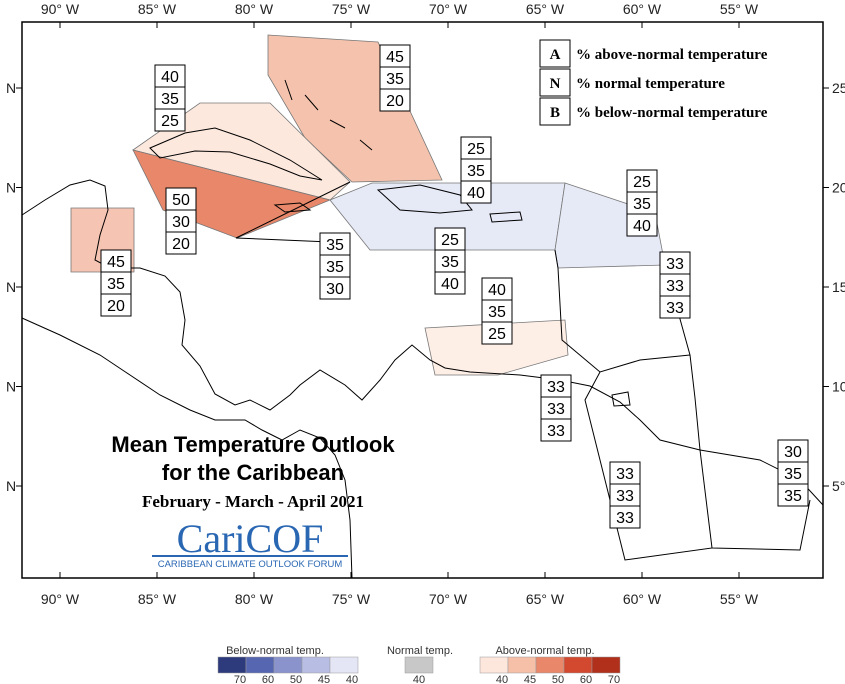  I want to click on bottom-tick-label: 60° W, so click(642, 599).